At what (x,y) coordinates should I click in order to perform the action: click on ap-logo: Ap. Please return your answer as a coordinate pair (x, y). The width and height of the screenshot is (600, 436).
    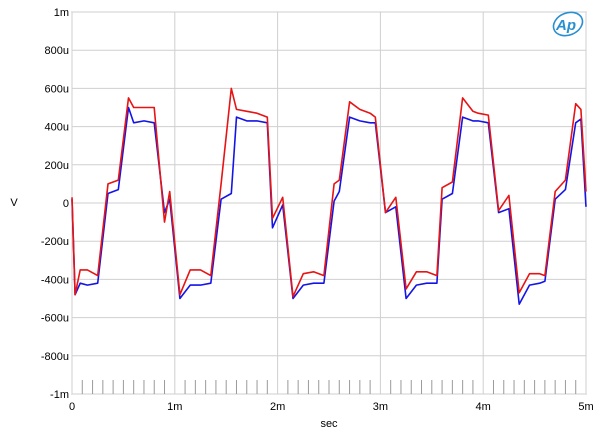
    Looking at the image, I should click on (568, 24).